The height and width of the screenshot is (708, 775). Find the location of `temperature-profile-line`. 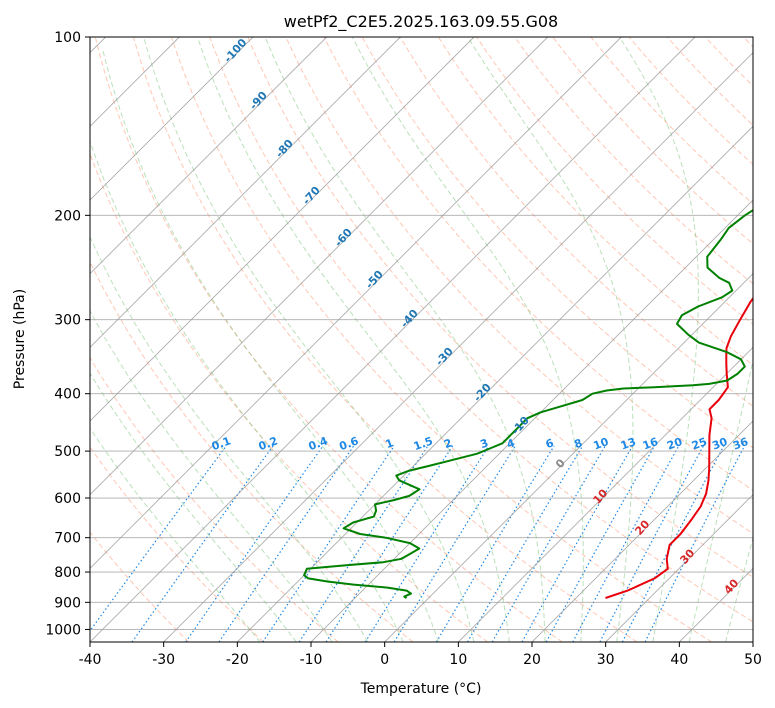

temperature-profile-line is located at coordinates (679, 447).